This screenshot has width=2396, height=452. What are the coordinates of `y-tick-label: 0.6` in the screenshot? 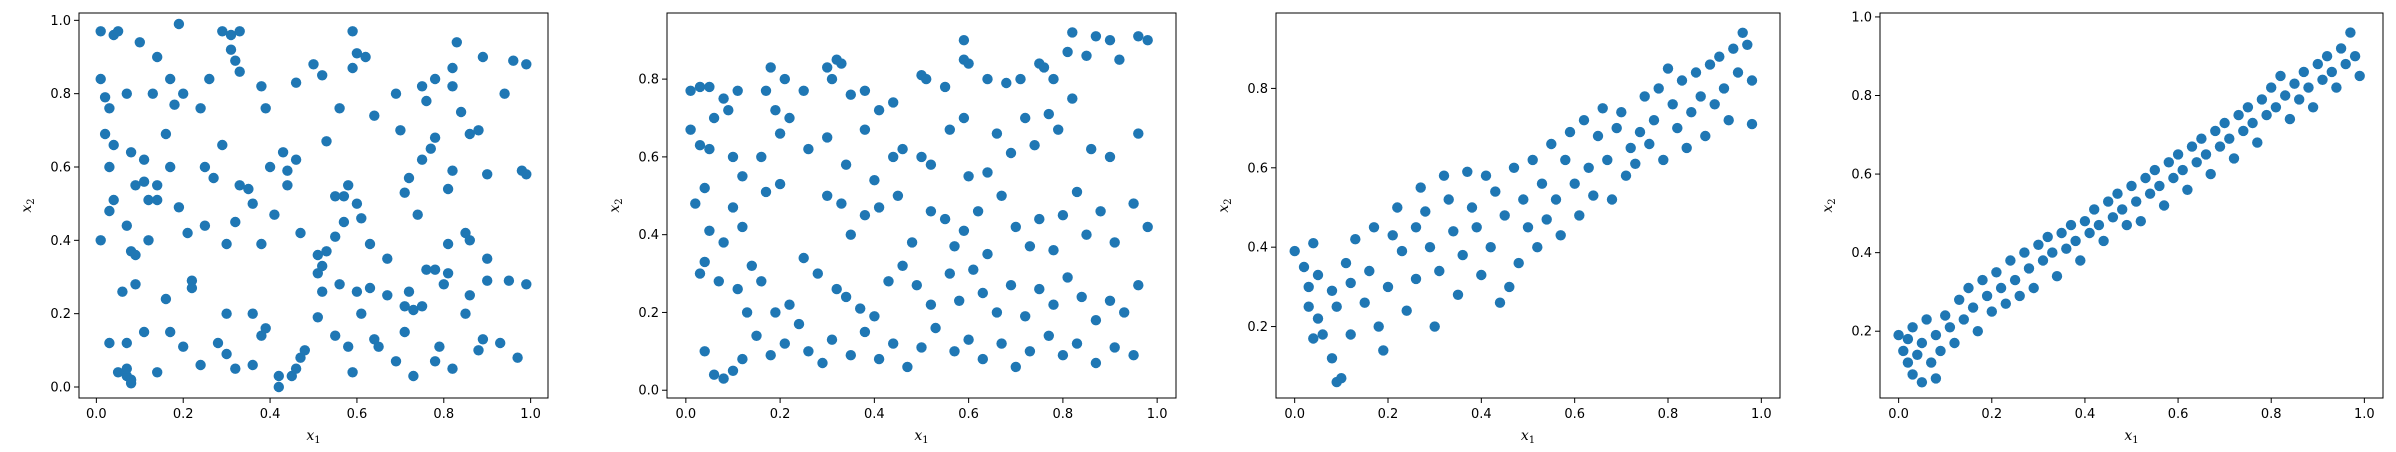 It's located at (1861, 175).